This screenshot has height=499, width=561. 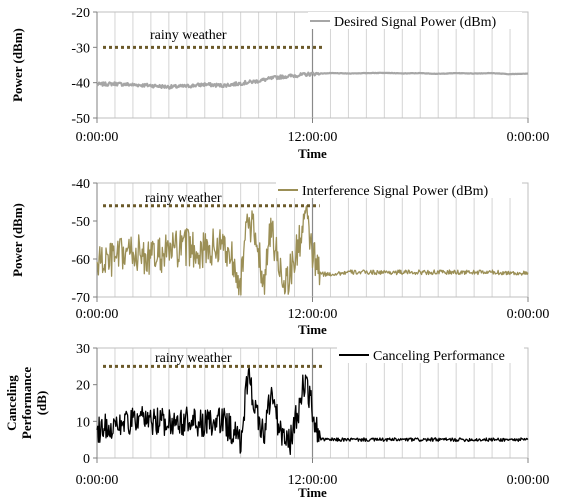 What do you see at coordinates (41, 403) in the screenshot?
I see `y-axis-label-line: (dB)` at bounding box center [41, 403].